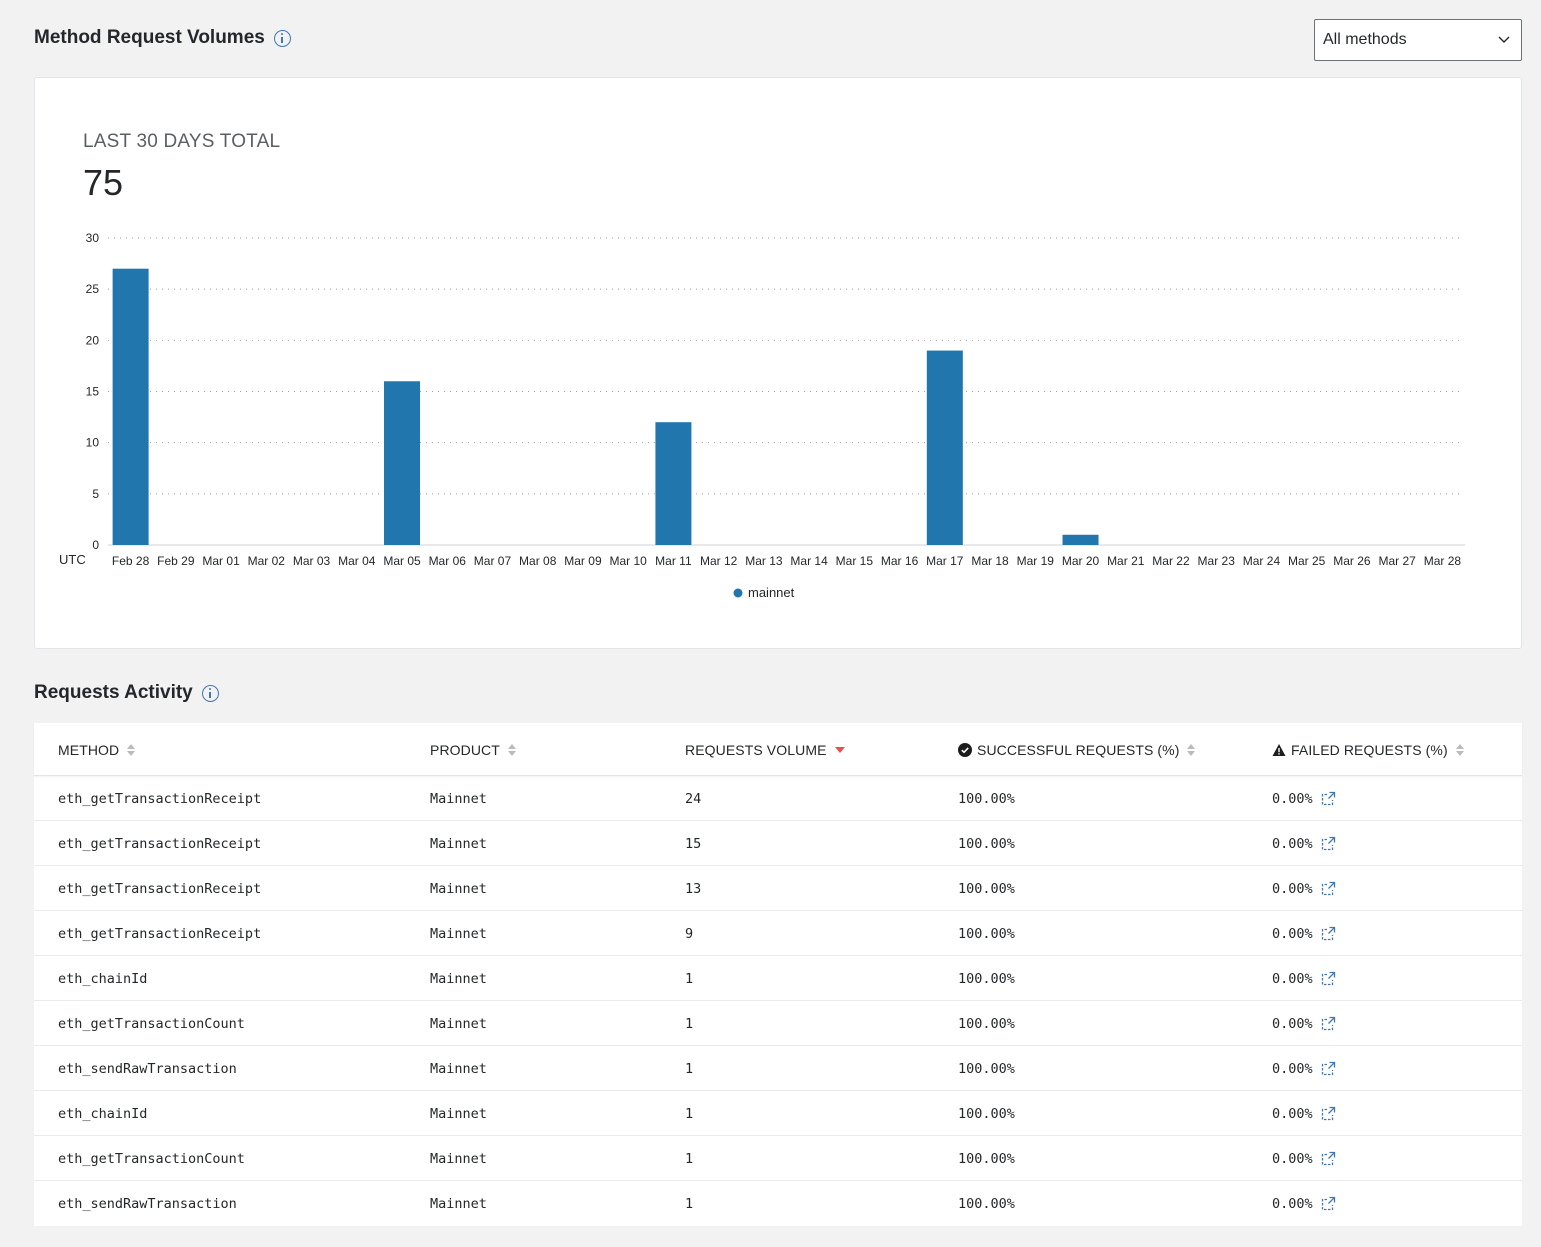 The image size is (1541, 1247). What do you see at coordinates (765, 749) in the screenshot?
I see `column-header-volume: REQUESTS VOLUME` at bounding box center [765, 749].